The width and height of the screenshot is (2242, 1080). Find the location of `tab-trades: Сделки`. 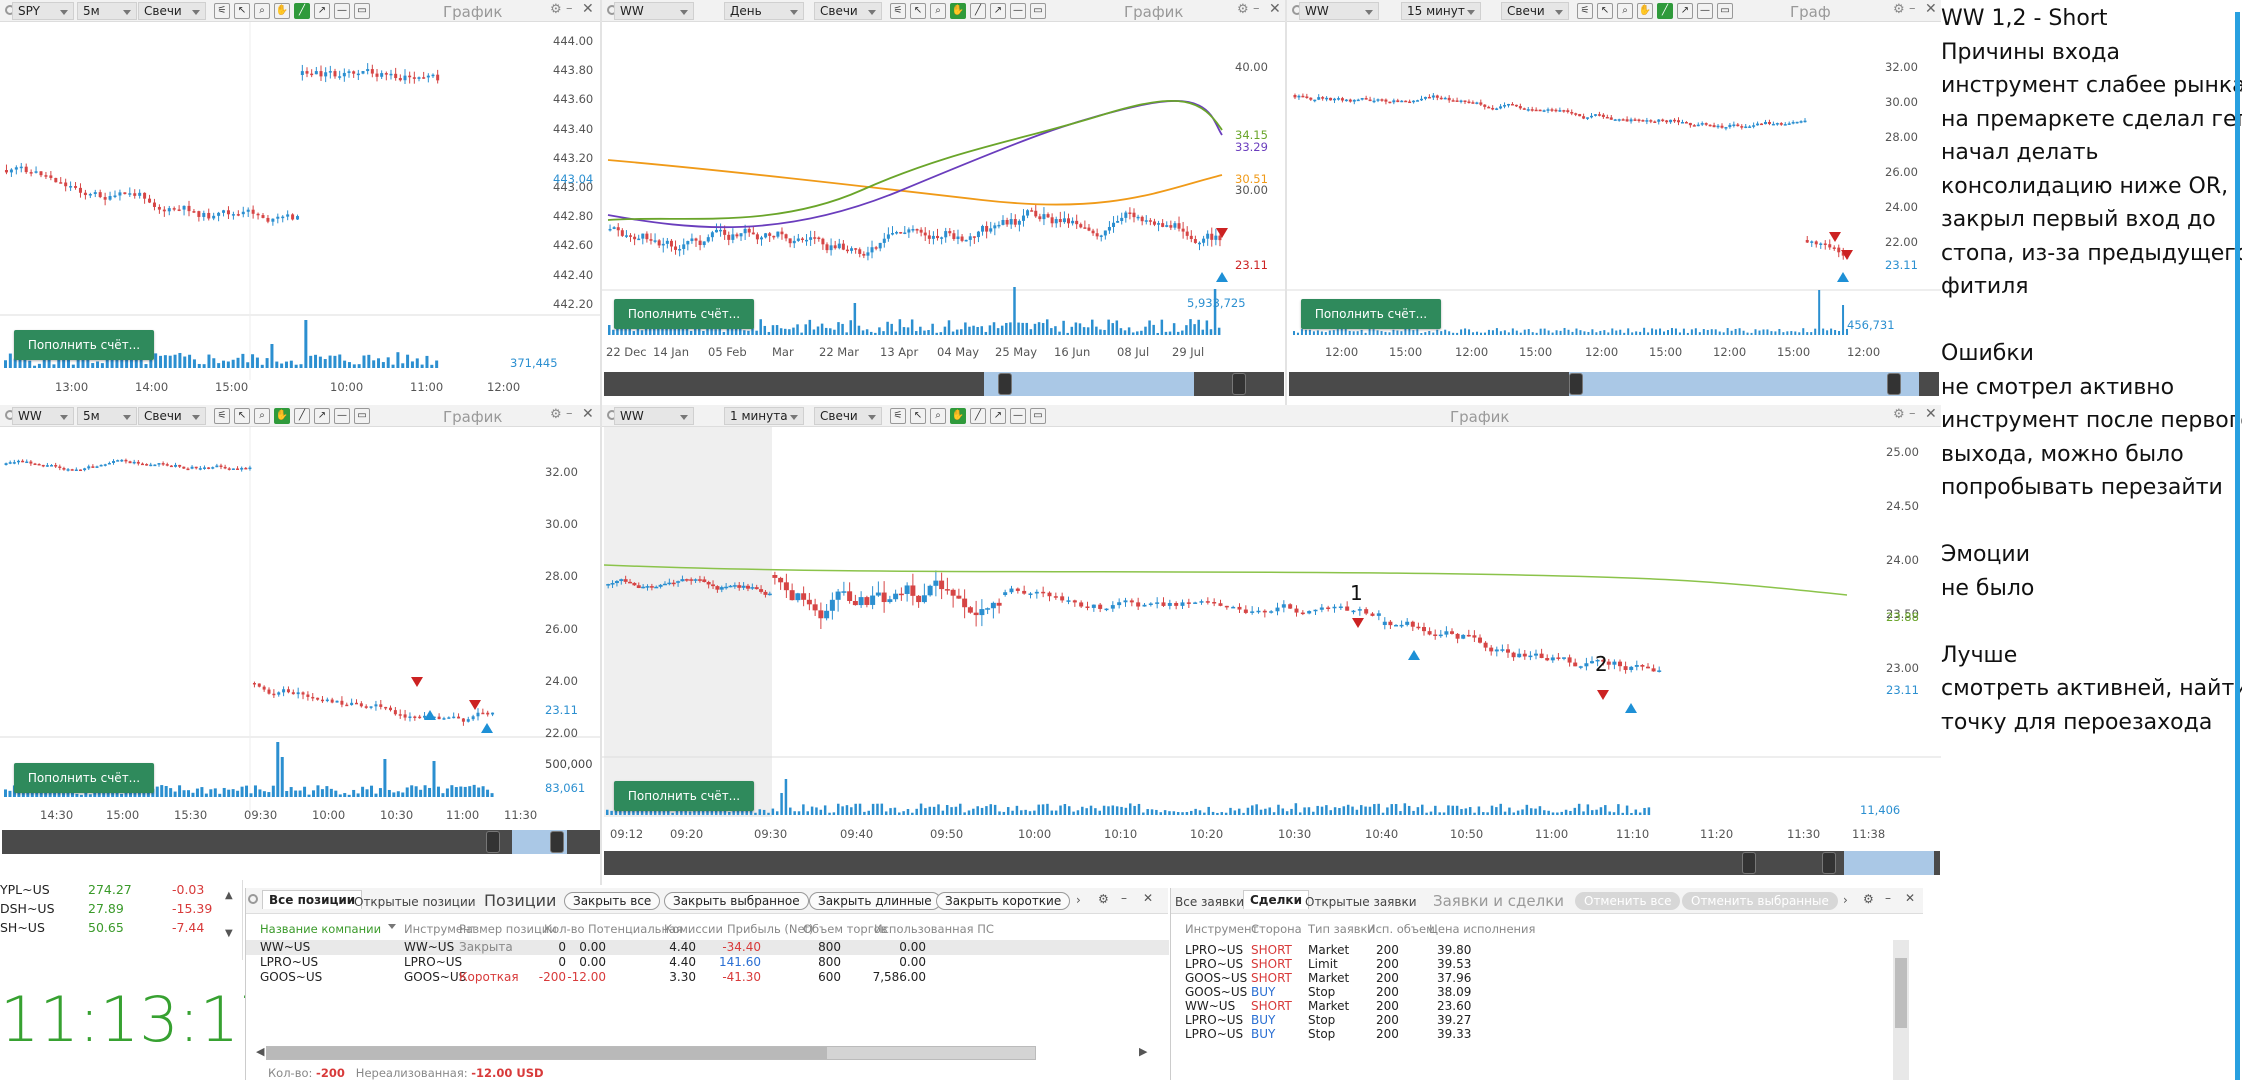

tab-trades: Сделки is located at coordinates (1276, 899).